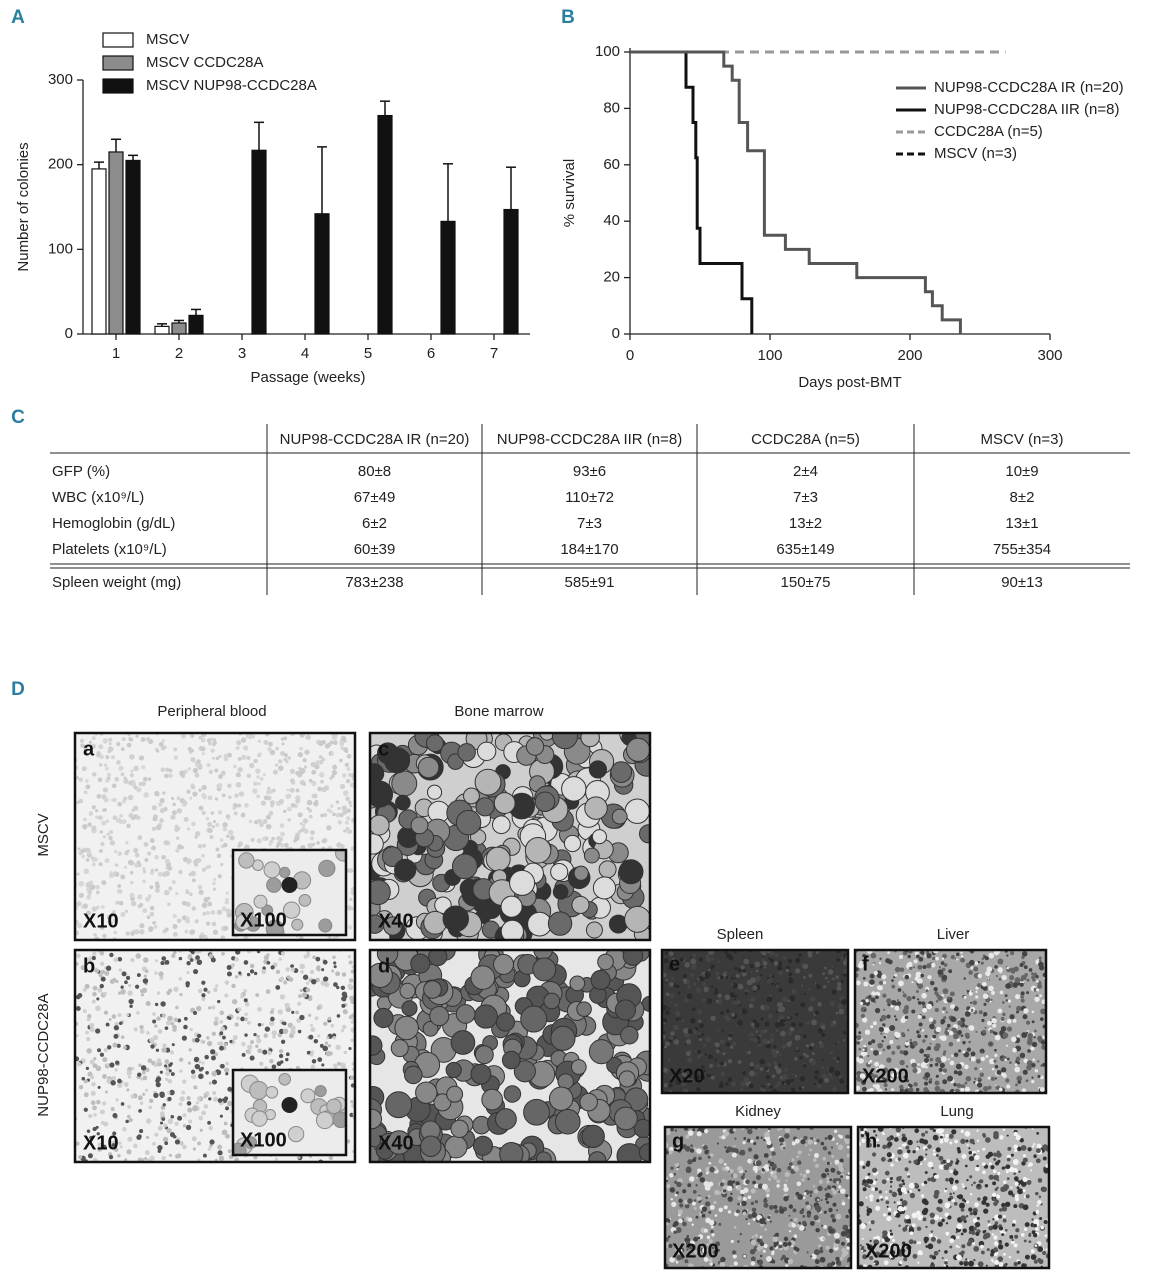 The height and width of the screenshot is (1280, 1156). Describe the element at coordinates (263, 1140) in the screenshot. I see `magnification: X100` at that location.